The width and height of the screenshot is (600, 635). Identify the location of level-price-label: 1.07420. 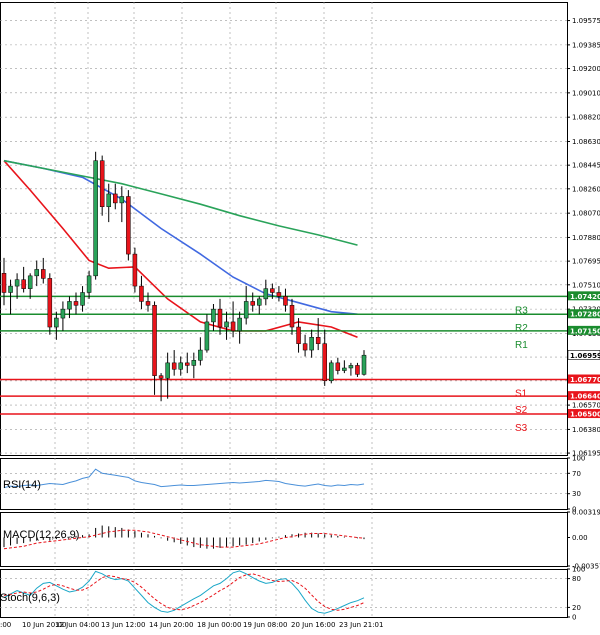
(585, 297).